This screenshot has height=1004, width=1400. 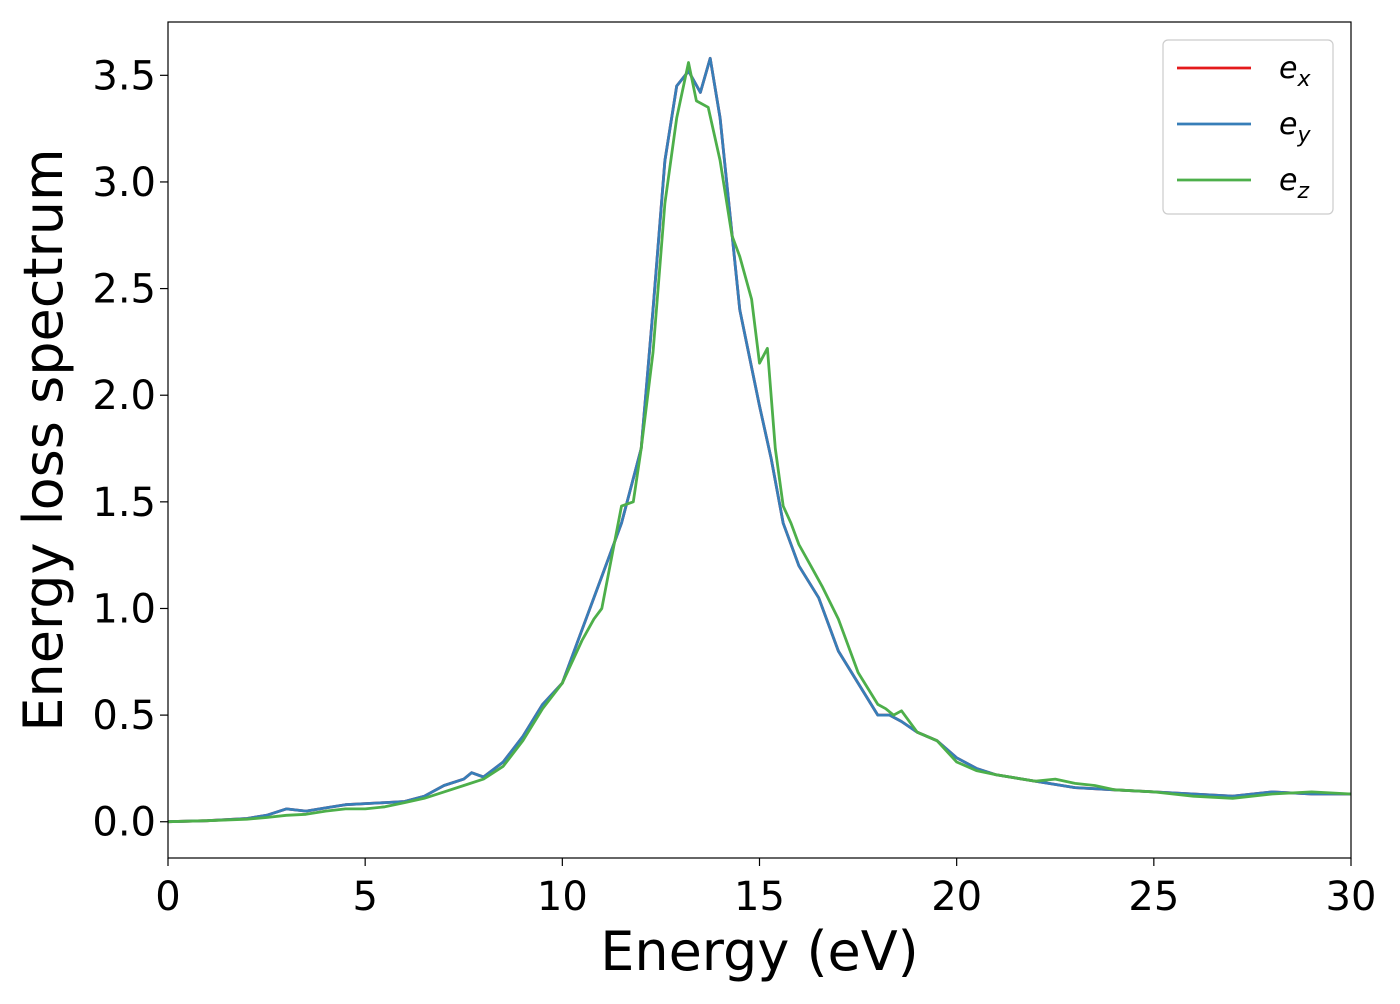 I want to click on x-tick-label: 10, so click(x=562, y=897).